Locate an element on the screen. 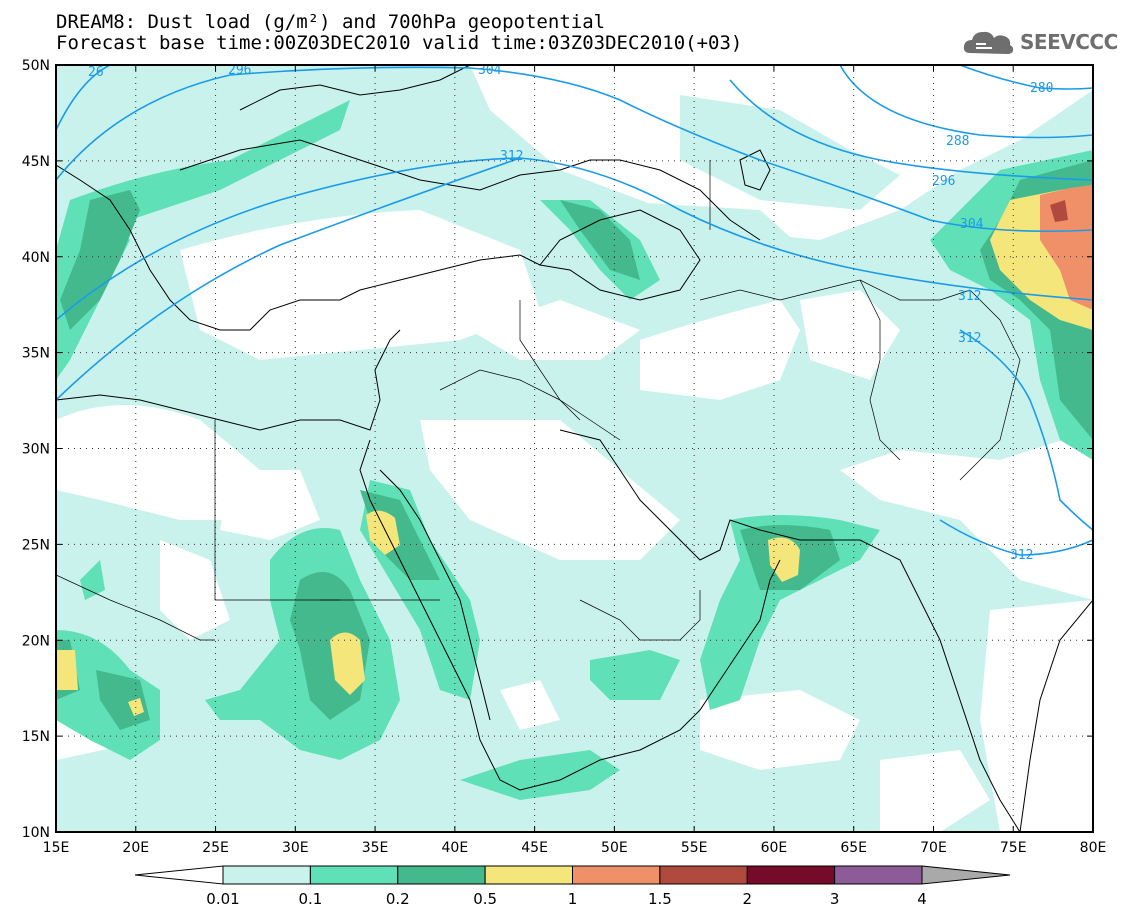 The height and width of the screenshot is (922, 1122). lat-tick-label: 40N is located at coordinates (36, 258).